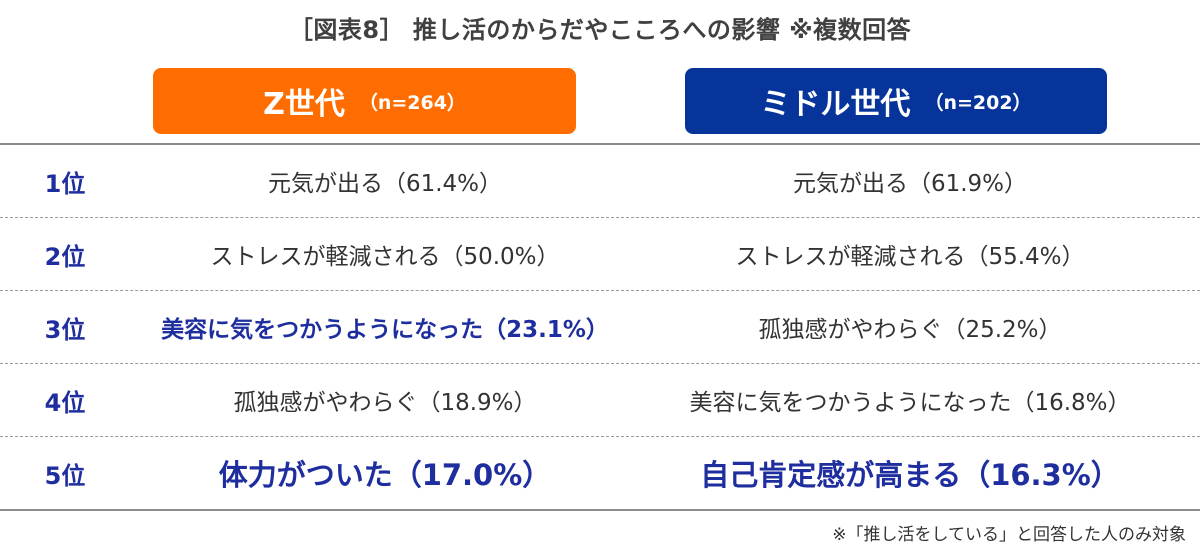  I want to click on table-row: 3位 美容に気をつかうようになった（23.1%） 孤独感がやわらぐ（25.2%）, so click(600, 327).